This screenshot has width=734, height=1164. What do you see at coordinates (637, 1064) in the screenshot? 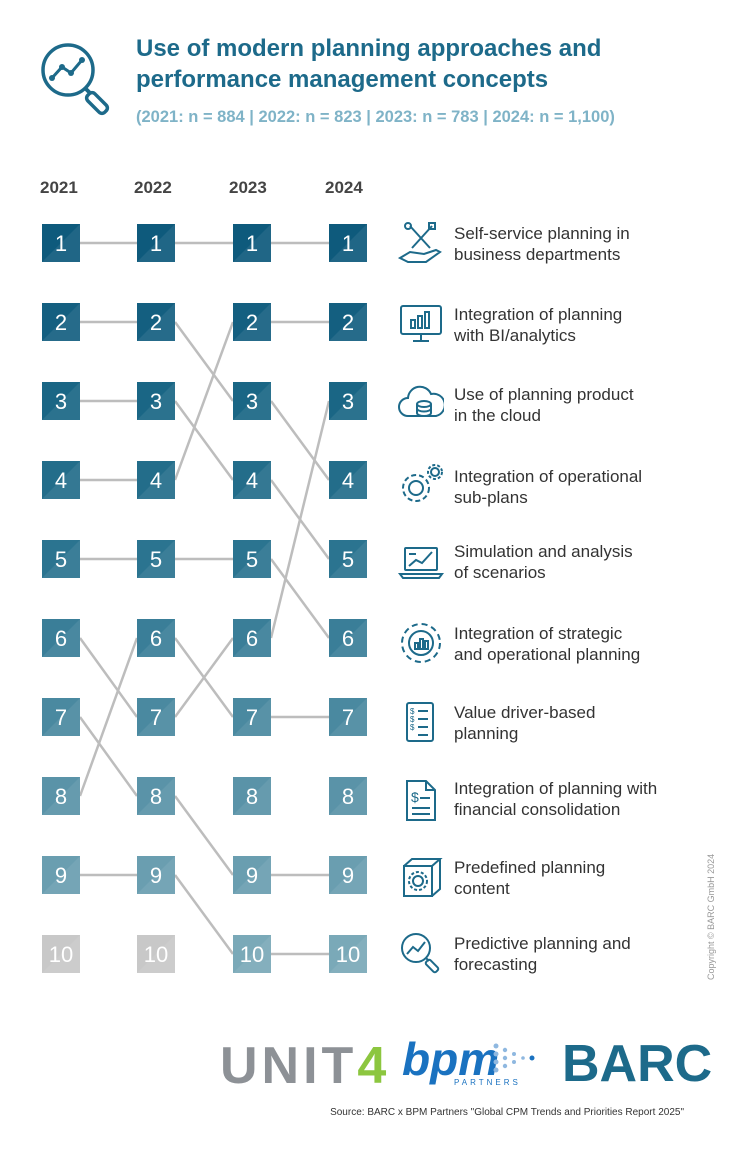
I see `barc-logo: BARC` at bounding box center [637, 1064].